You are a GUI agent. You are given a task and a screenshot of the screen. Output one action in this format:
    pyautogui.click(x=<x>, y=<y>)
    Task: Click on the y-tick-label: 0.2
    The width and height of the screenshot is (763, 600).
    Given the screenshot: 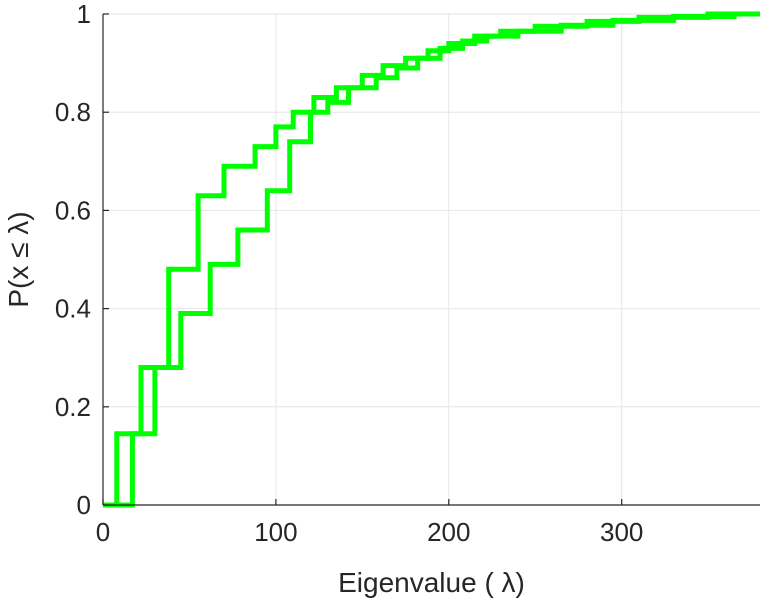 What is the action you would take?
    pyautogui.click(x=73, y=407)
    